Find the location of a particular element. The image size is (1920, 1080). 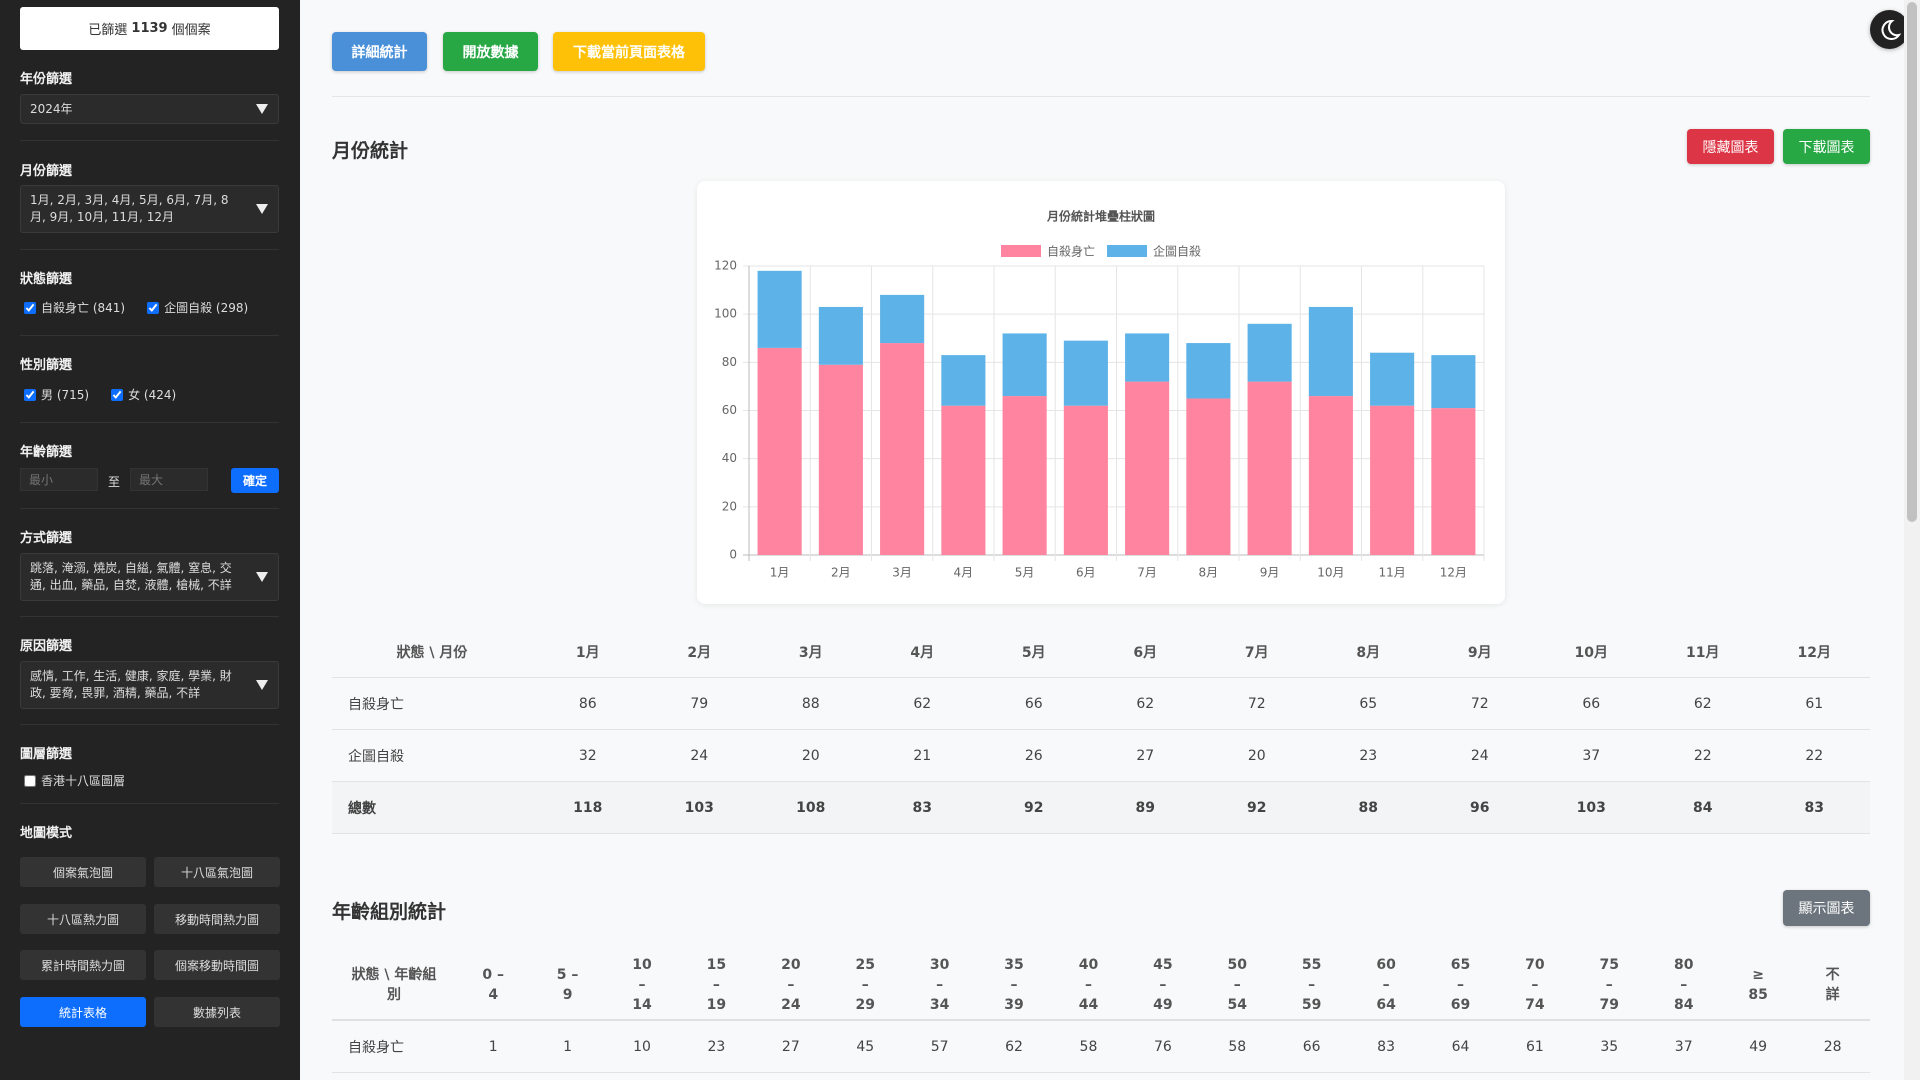

column-header: 12月 is located at coordinates (1814, 652).